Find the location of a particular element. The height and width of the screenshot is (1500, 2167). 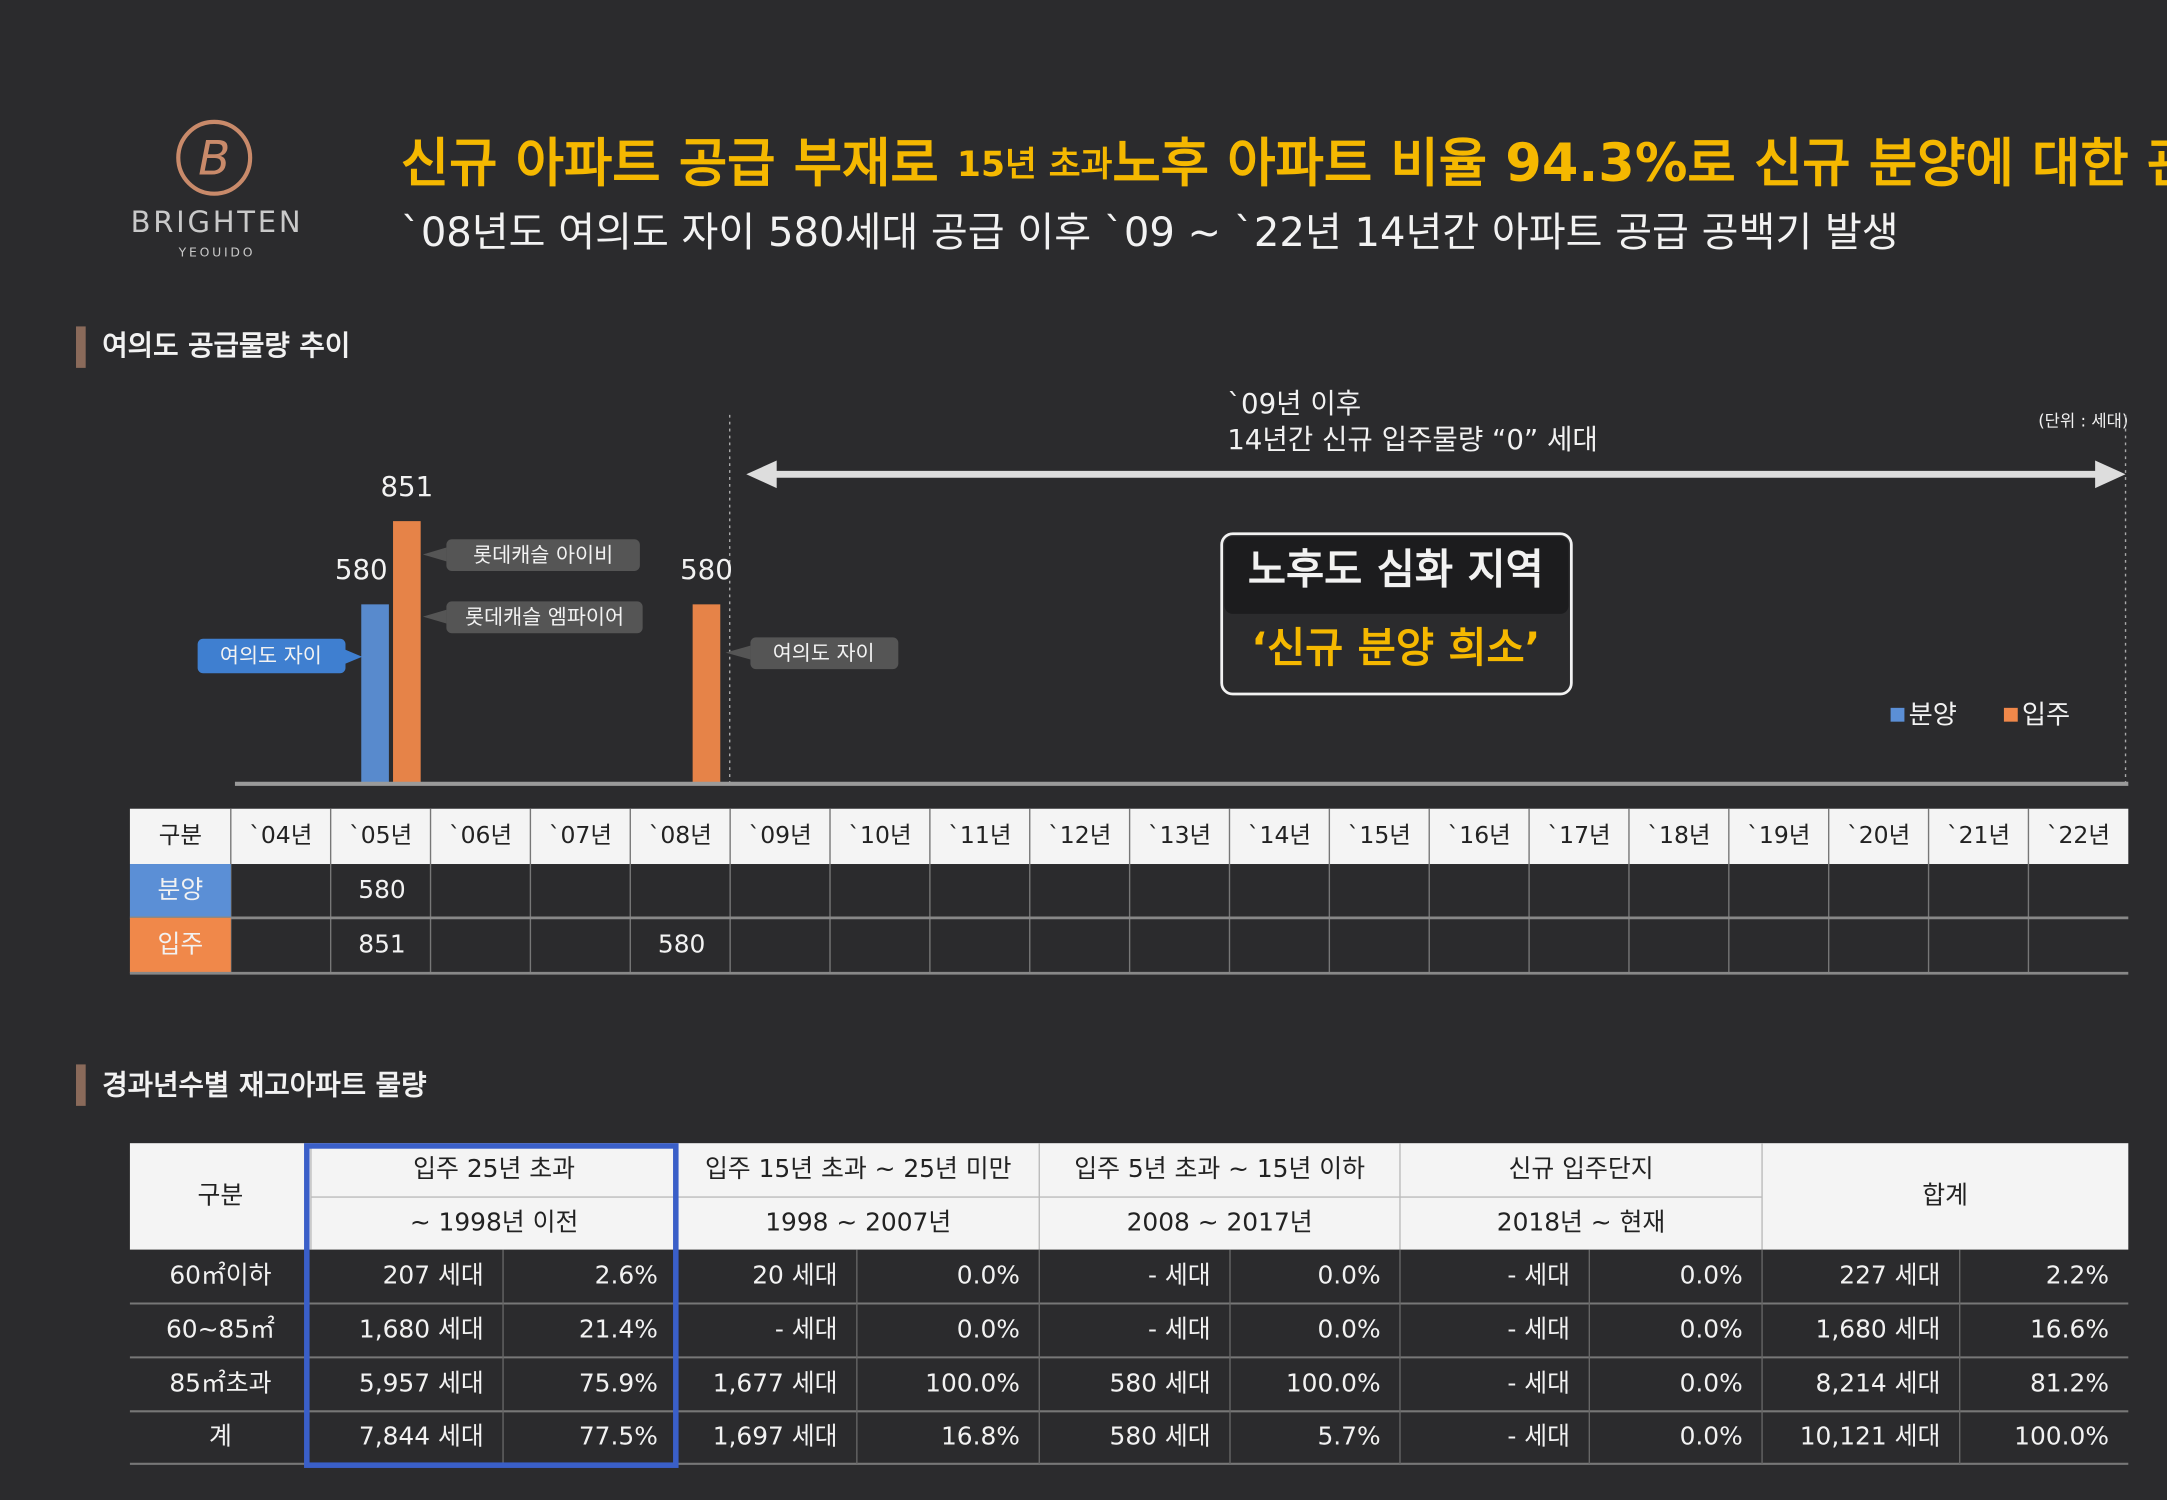

logo-mark is located at coordinates (214, 157).